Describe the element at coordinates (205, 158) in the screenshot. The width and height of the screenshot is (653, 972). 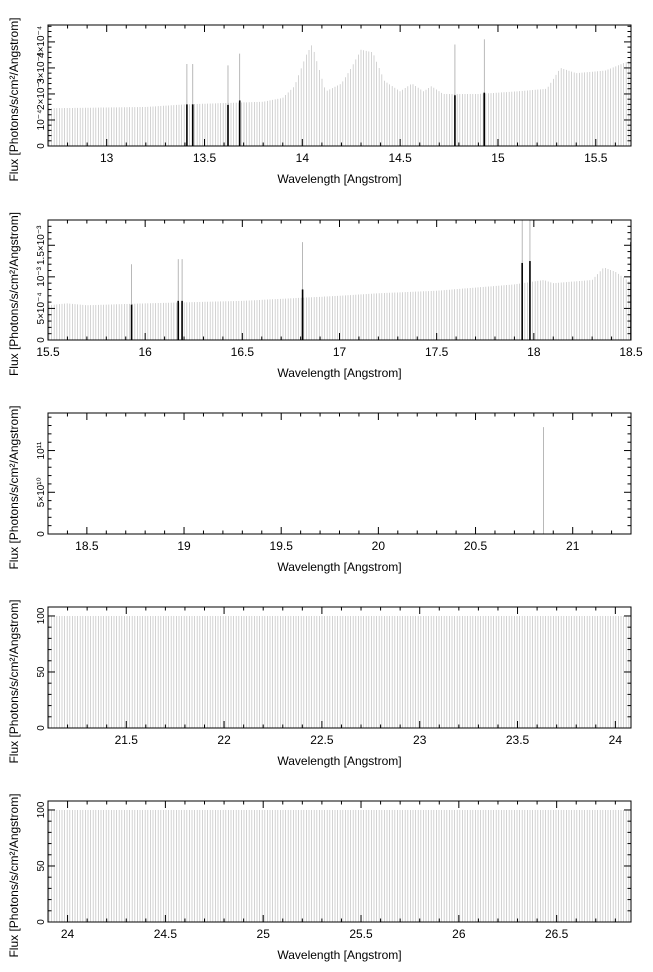
I see `x-tick-label: 13.5` at that location.